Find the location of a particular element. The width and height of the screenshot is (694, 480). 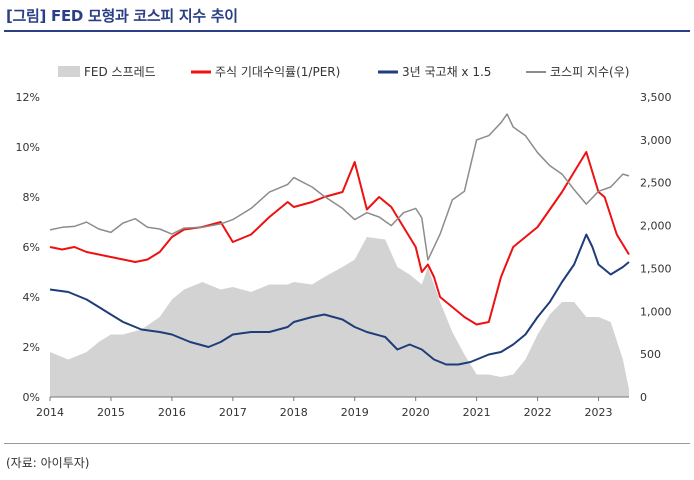

y-right-tick-label: 1,000 is located at coordinates (656, 311).